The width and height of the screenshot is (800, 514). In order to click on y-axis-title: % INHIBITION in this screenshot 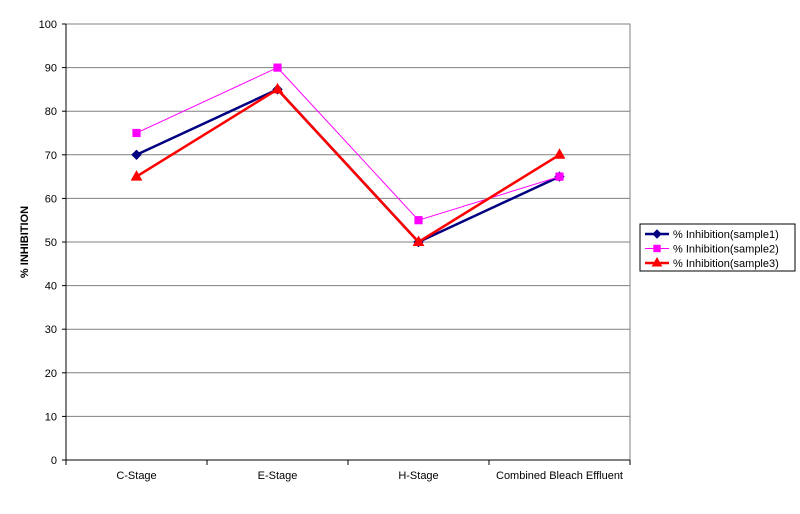, I will do `click(25, 242)`.